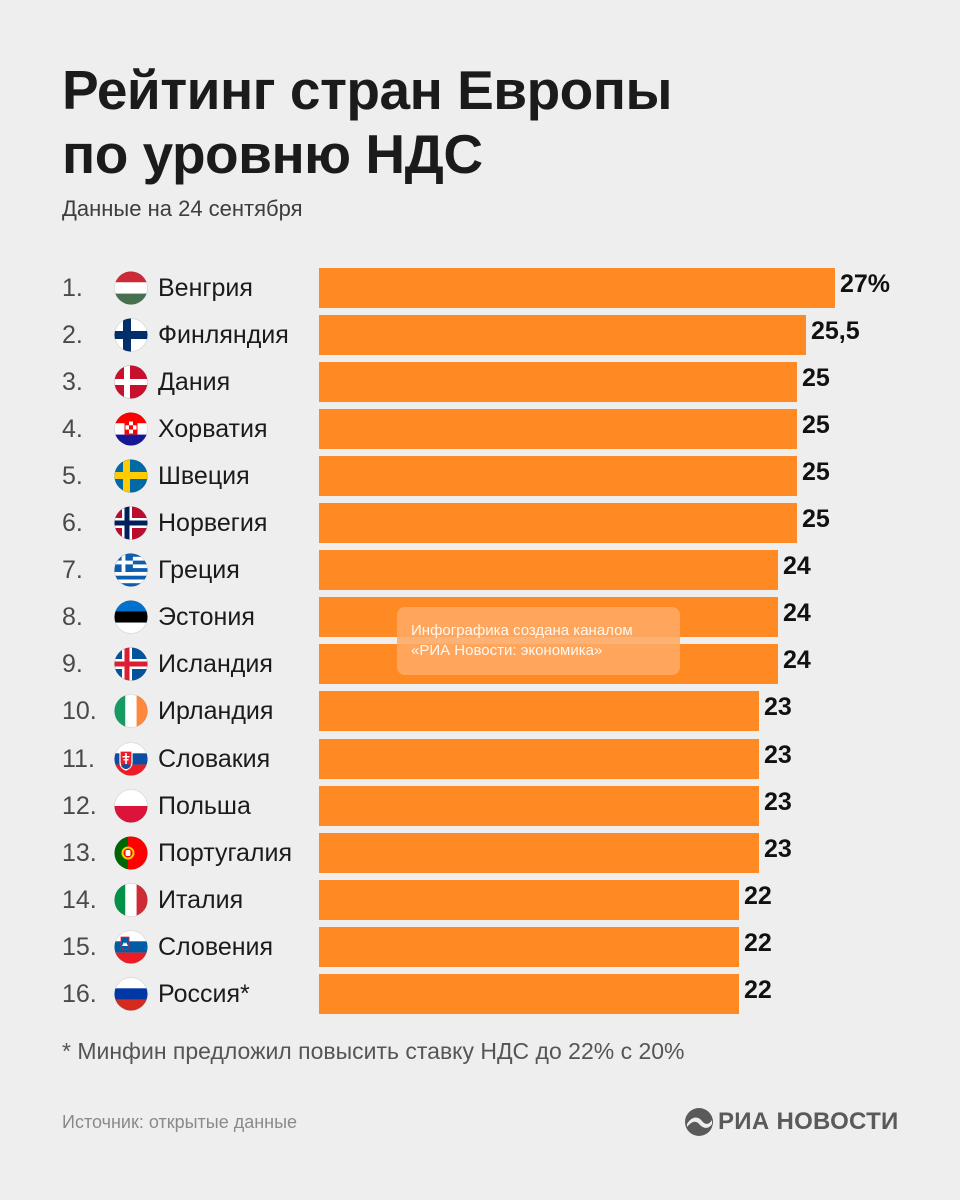 This screenshot has width=960, height=1200. I want to click on rank-label: 11., so click(78, 758).